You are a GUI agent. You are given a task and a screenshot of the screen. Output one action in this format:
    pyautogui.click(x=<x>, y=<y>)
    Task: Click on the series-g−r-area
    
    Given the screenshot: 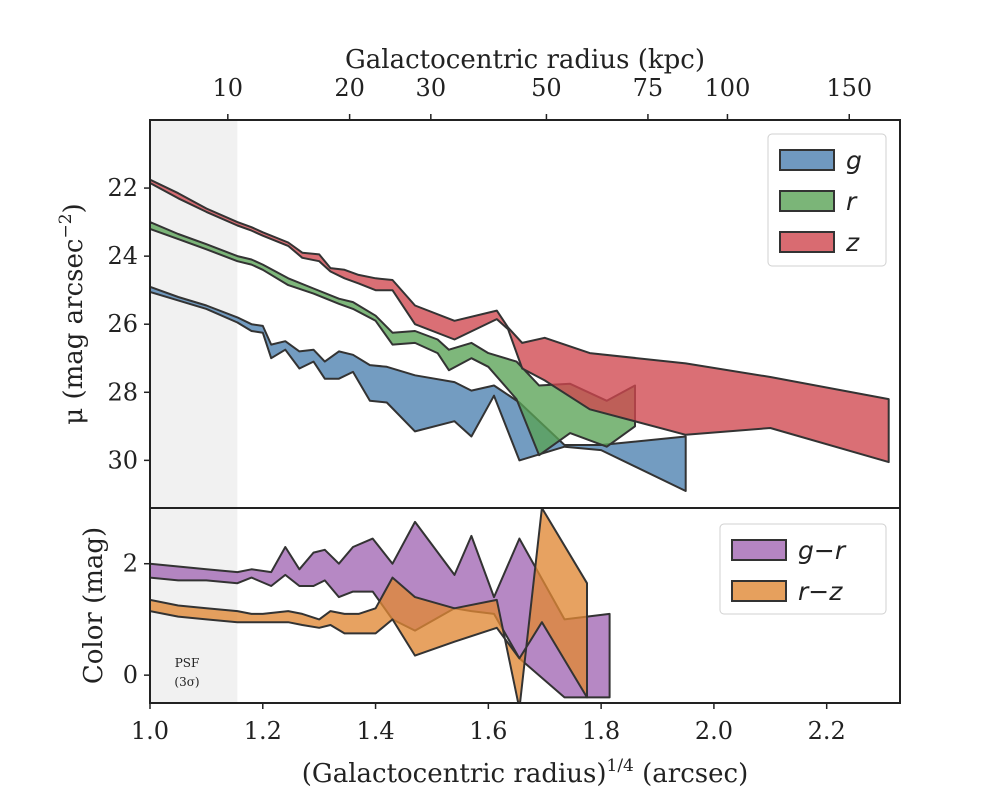 What is the action you would take?
    pyautogui.click(x=380, y=609)
    